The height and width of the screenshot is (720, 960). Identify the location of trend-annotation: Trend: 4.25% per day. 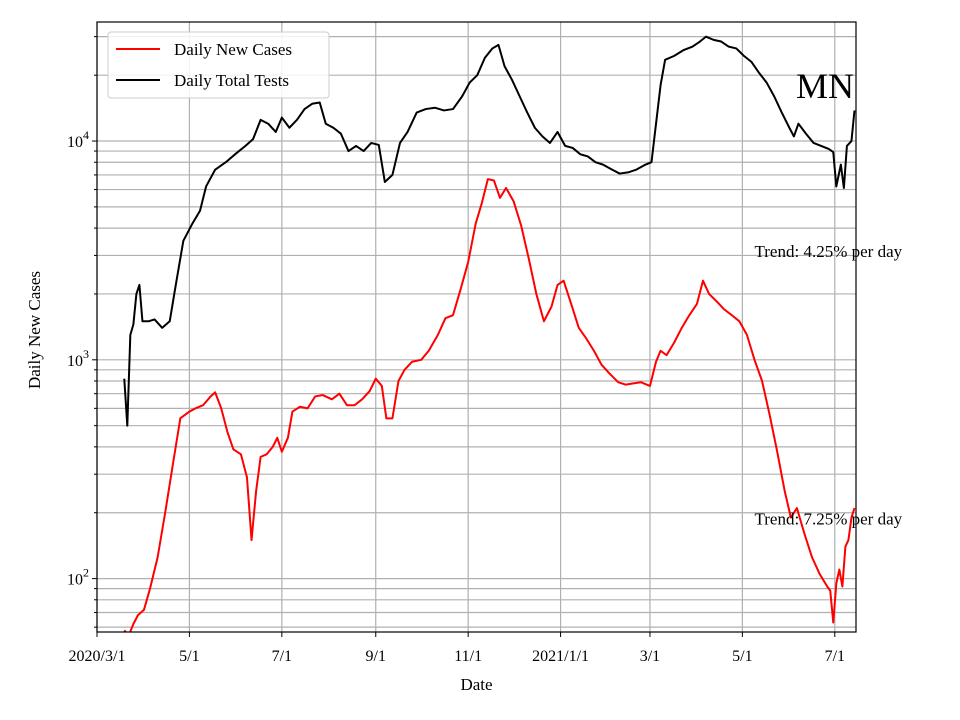
(828, 251).